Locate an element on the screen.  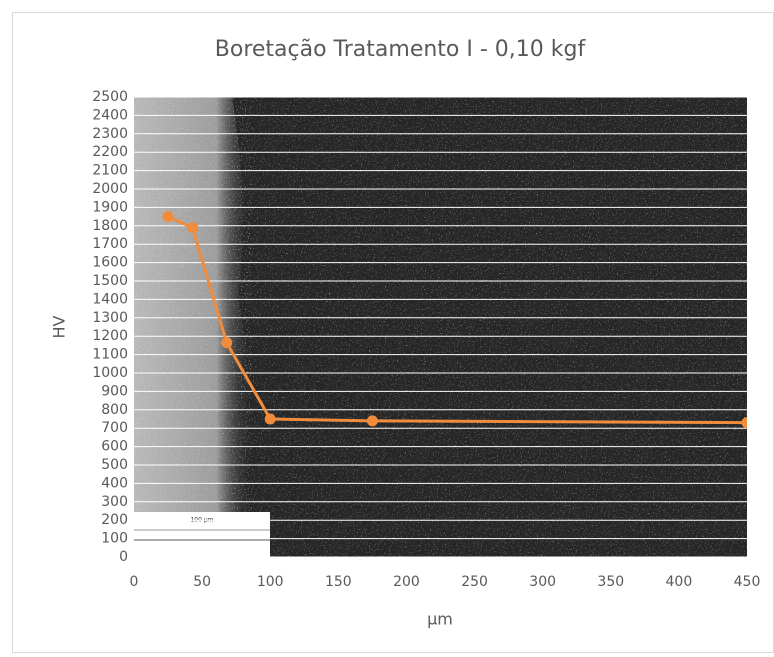
x-tick-label: 0 is located at coordinates (134, 582).